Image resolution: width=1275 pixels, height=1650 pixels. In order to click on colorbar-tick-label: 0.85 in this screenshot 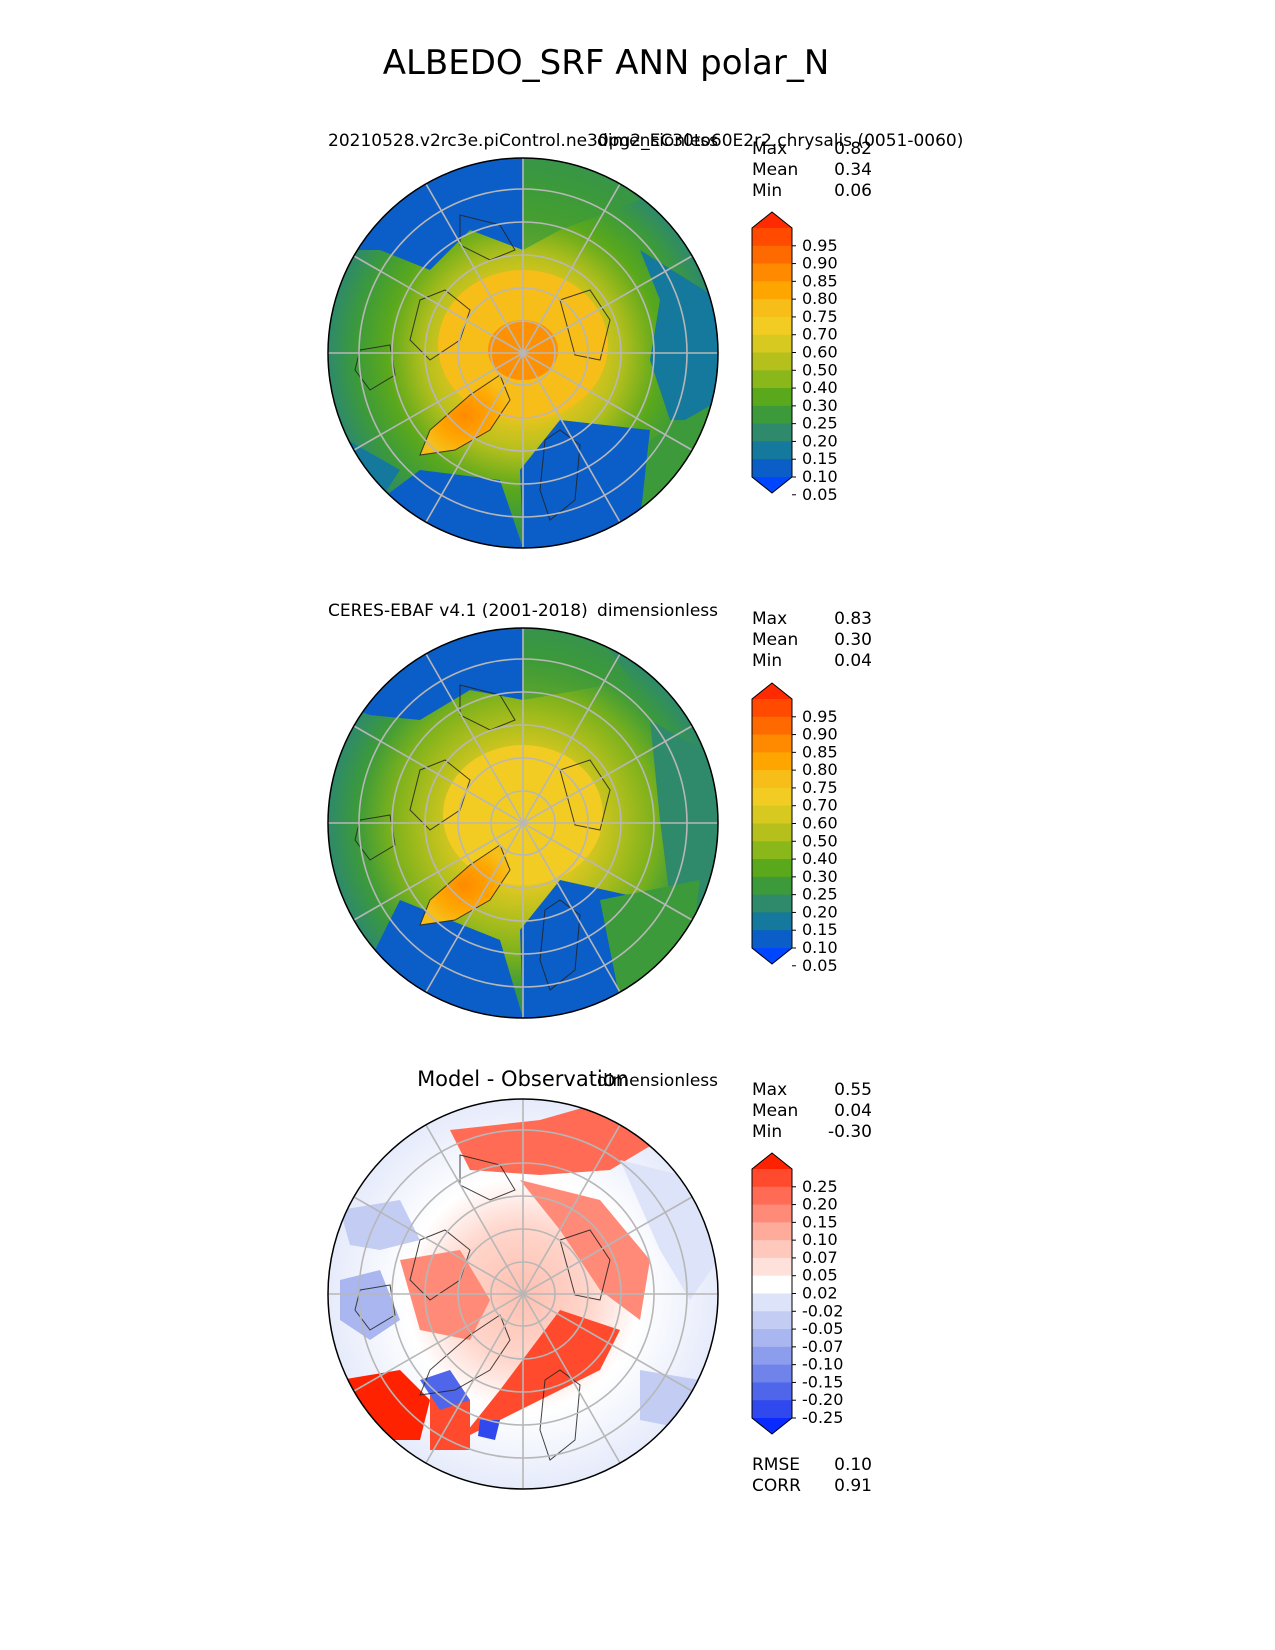, I will do `click(820, 751)`.